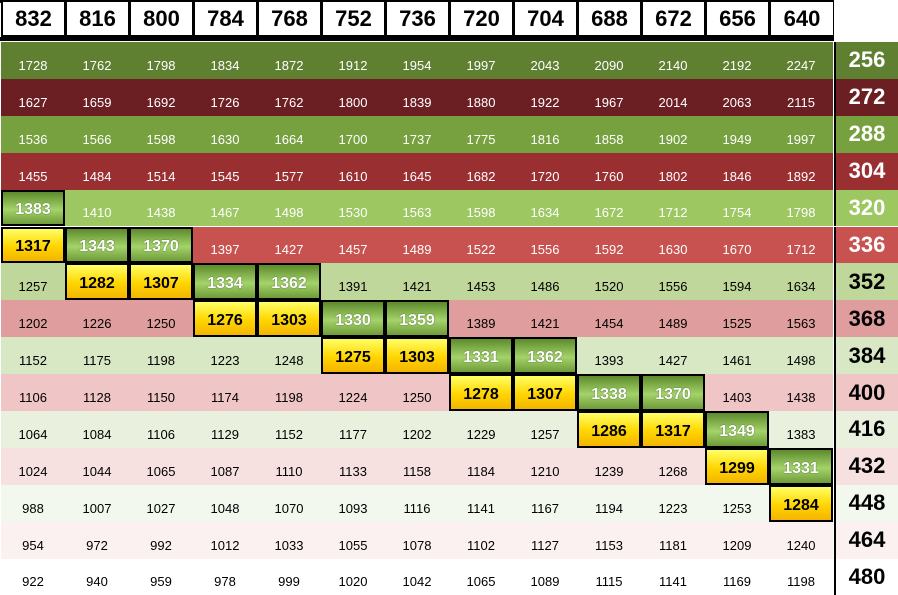 The image size is (898, 595). What do you see at coordinates (225, 392) in the screenshot?
I see `table-cell: 1174` at bounding box center [225, 392].